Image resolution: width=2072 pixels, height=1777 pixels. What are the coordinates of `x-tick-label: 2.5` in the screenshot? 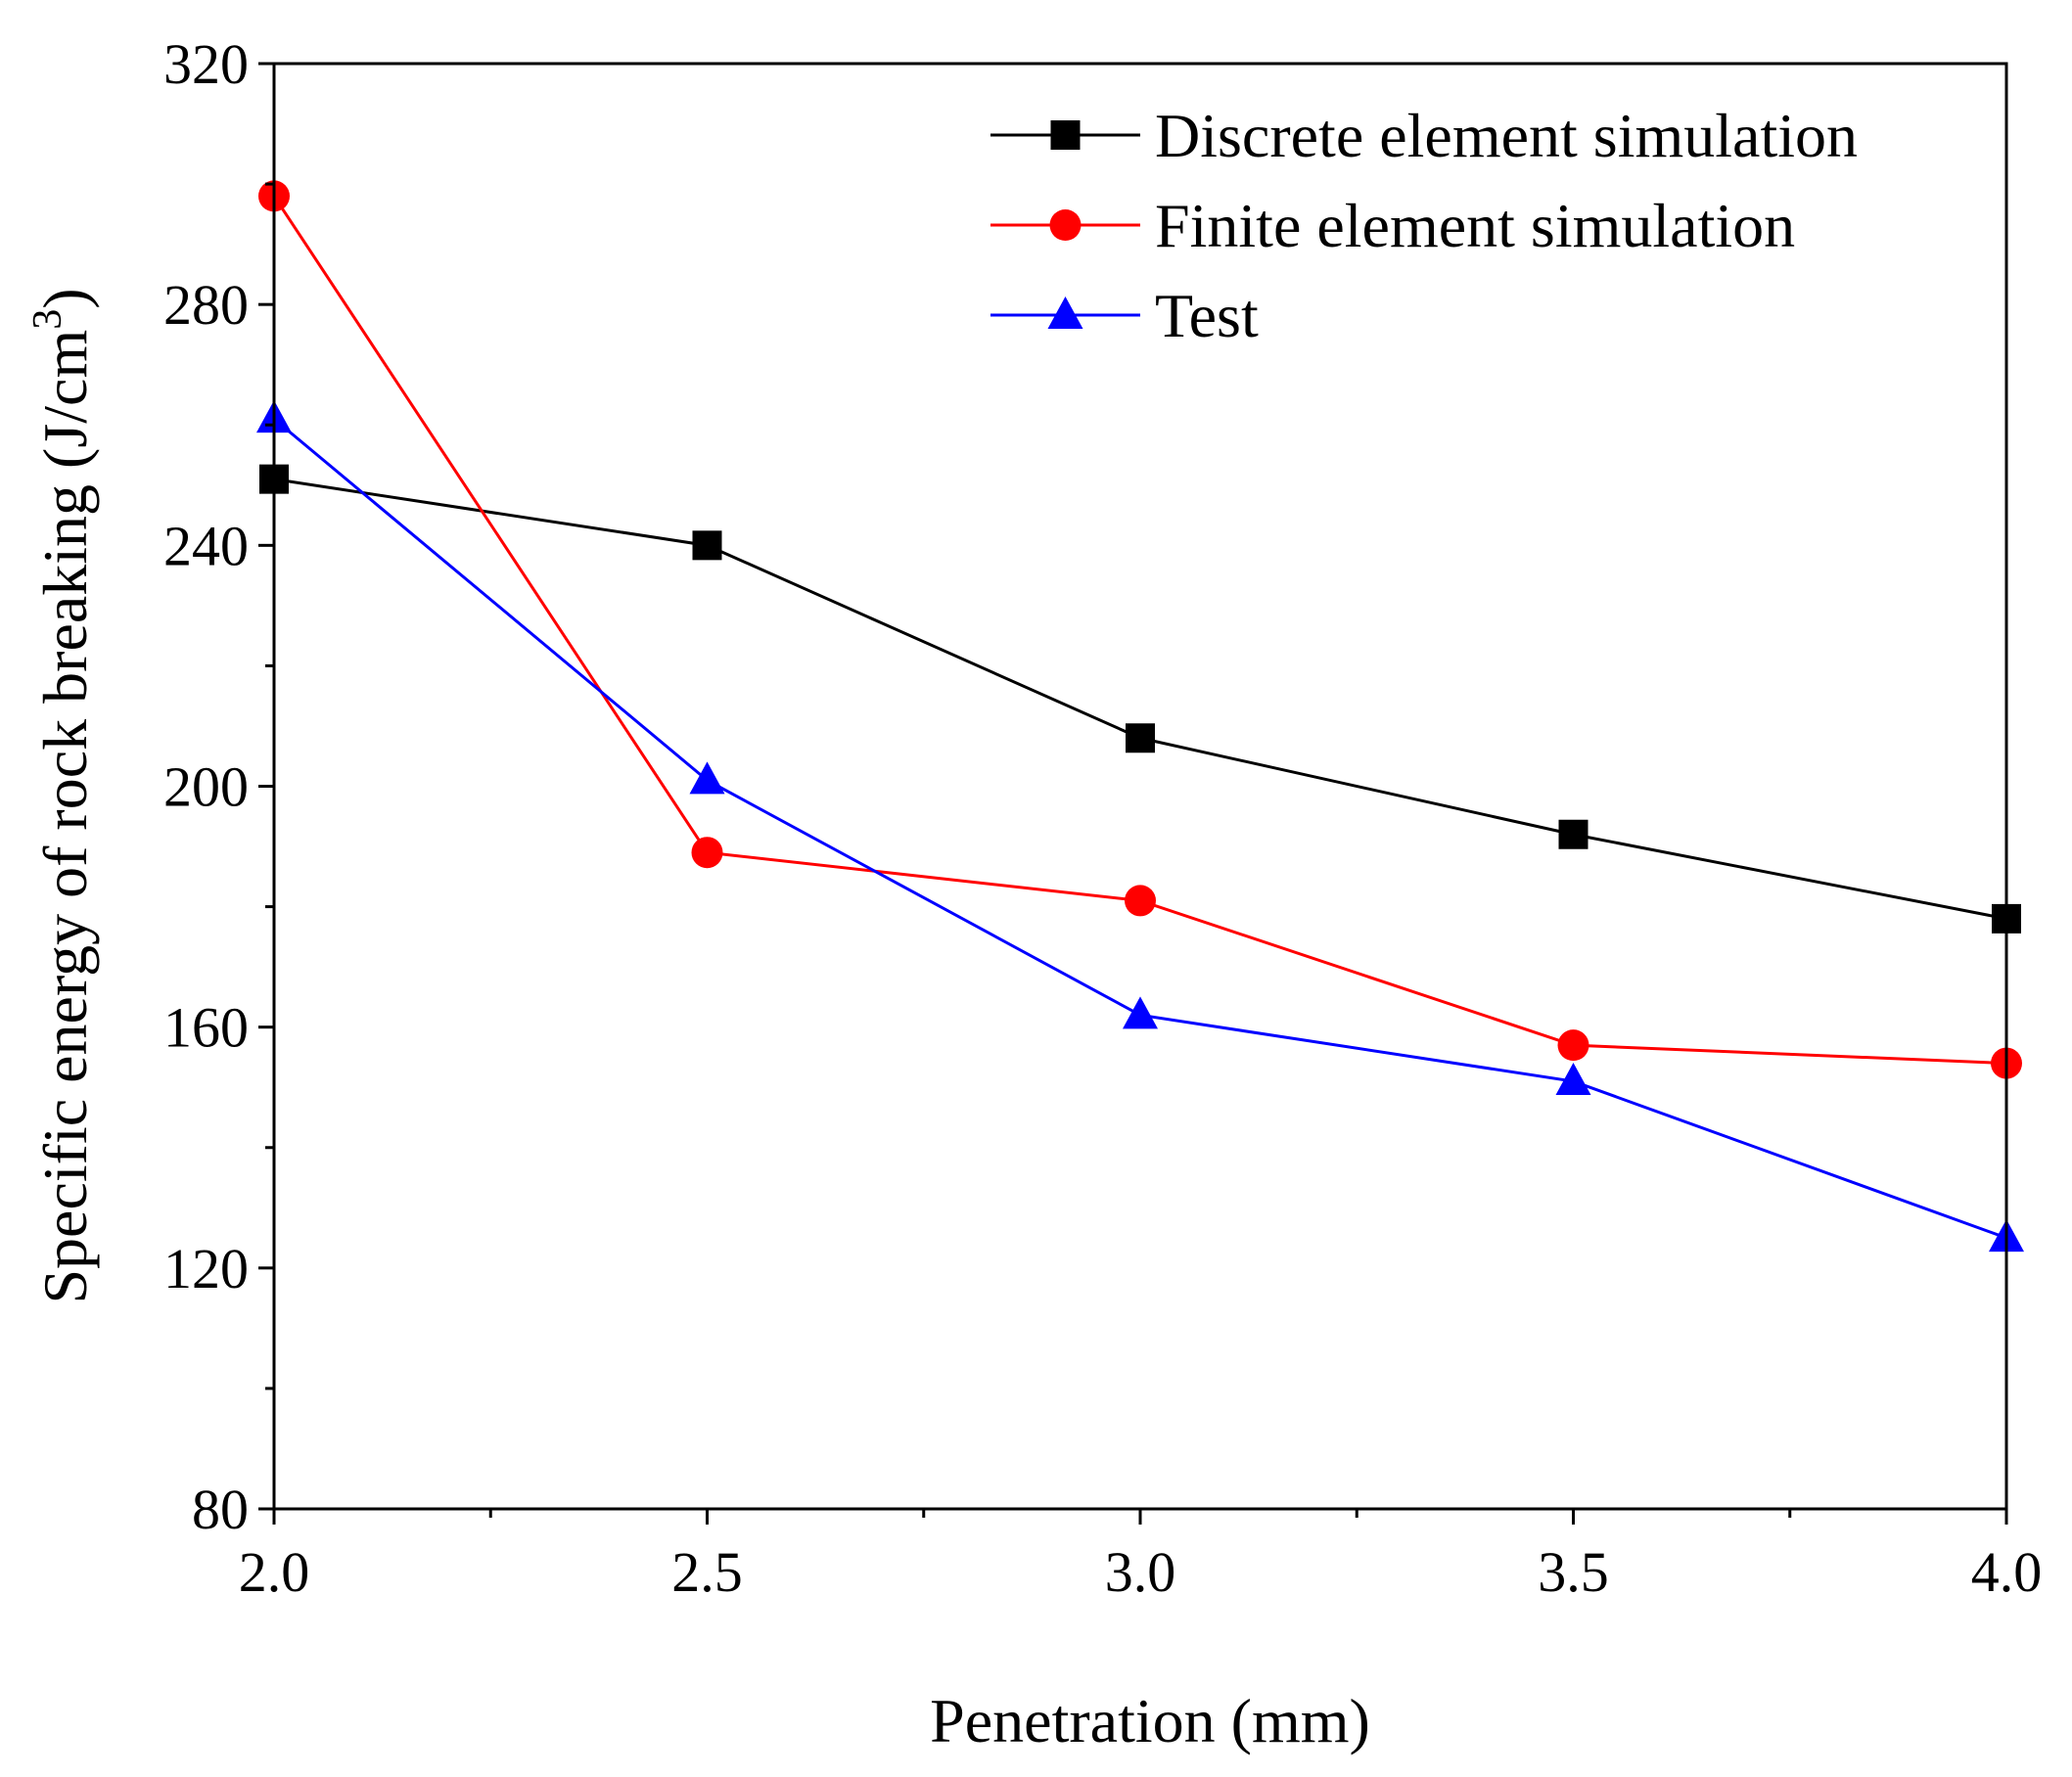 It's located at (707, 1572).